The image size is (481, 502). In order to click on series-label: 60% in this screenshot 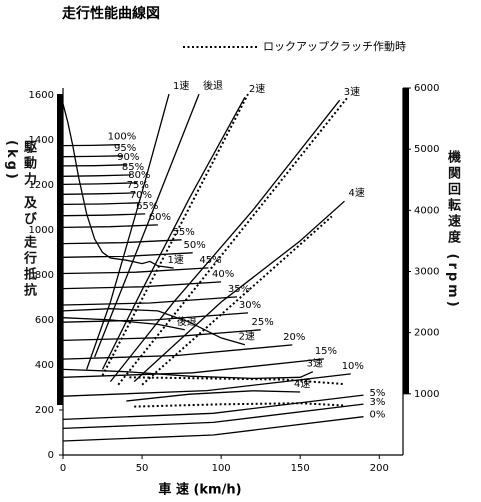, I will do `click(160, 217)`.